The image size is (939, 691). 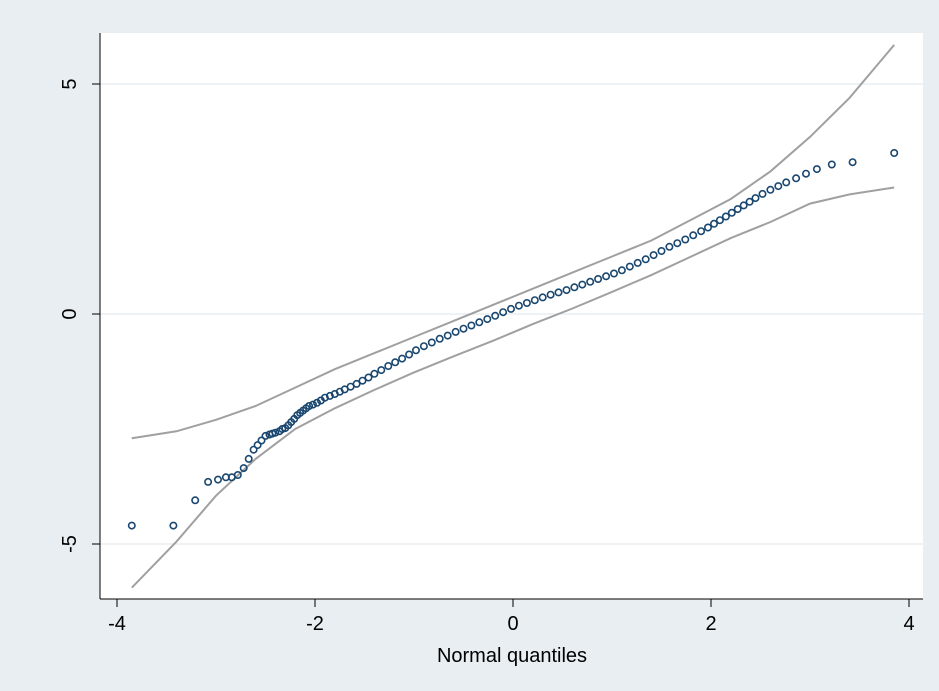 What do you see at coordinates (117, 624) in the screenshot?
I see `x-tick-label: -4` at bounding box center [117, 624].